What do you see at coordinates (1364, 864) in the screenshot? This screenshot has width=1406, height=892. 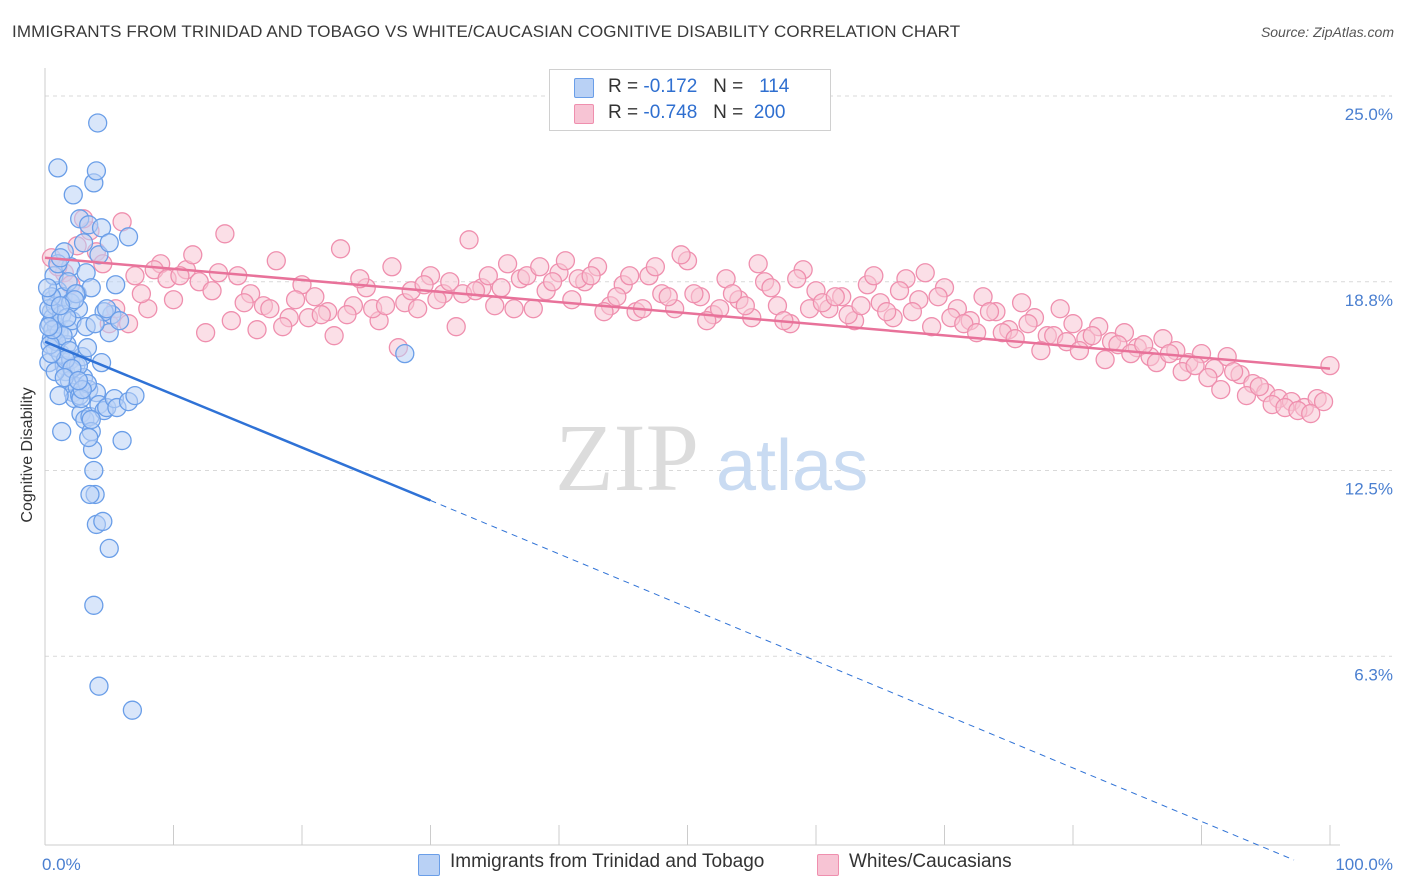 I see `x-tick-label: 100.0%` at bounding box center [1364, 864].